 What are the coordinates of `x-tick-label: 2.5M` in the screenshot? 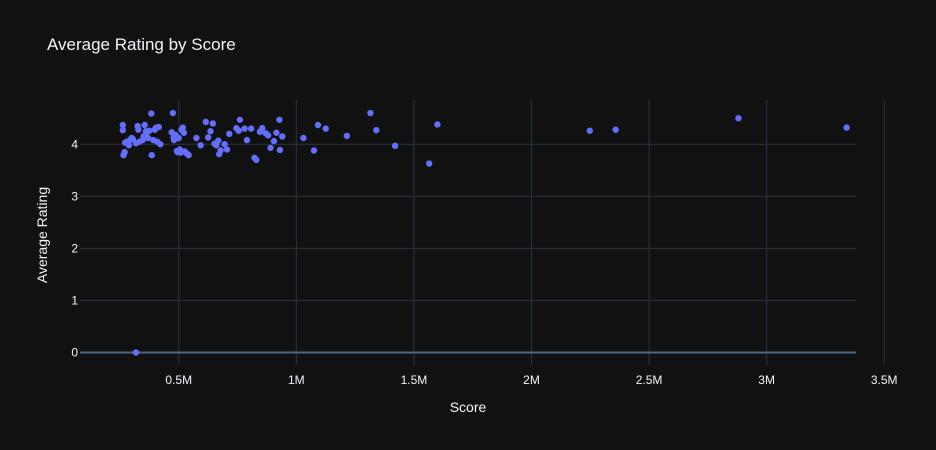 It's located at (649, 380).